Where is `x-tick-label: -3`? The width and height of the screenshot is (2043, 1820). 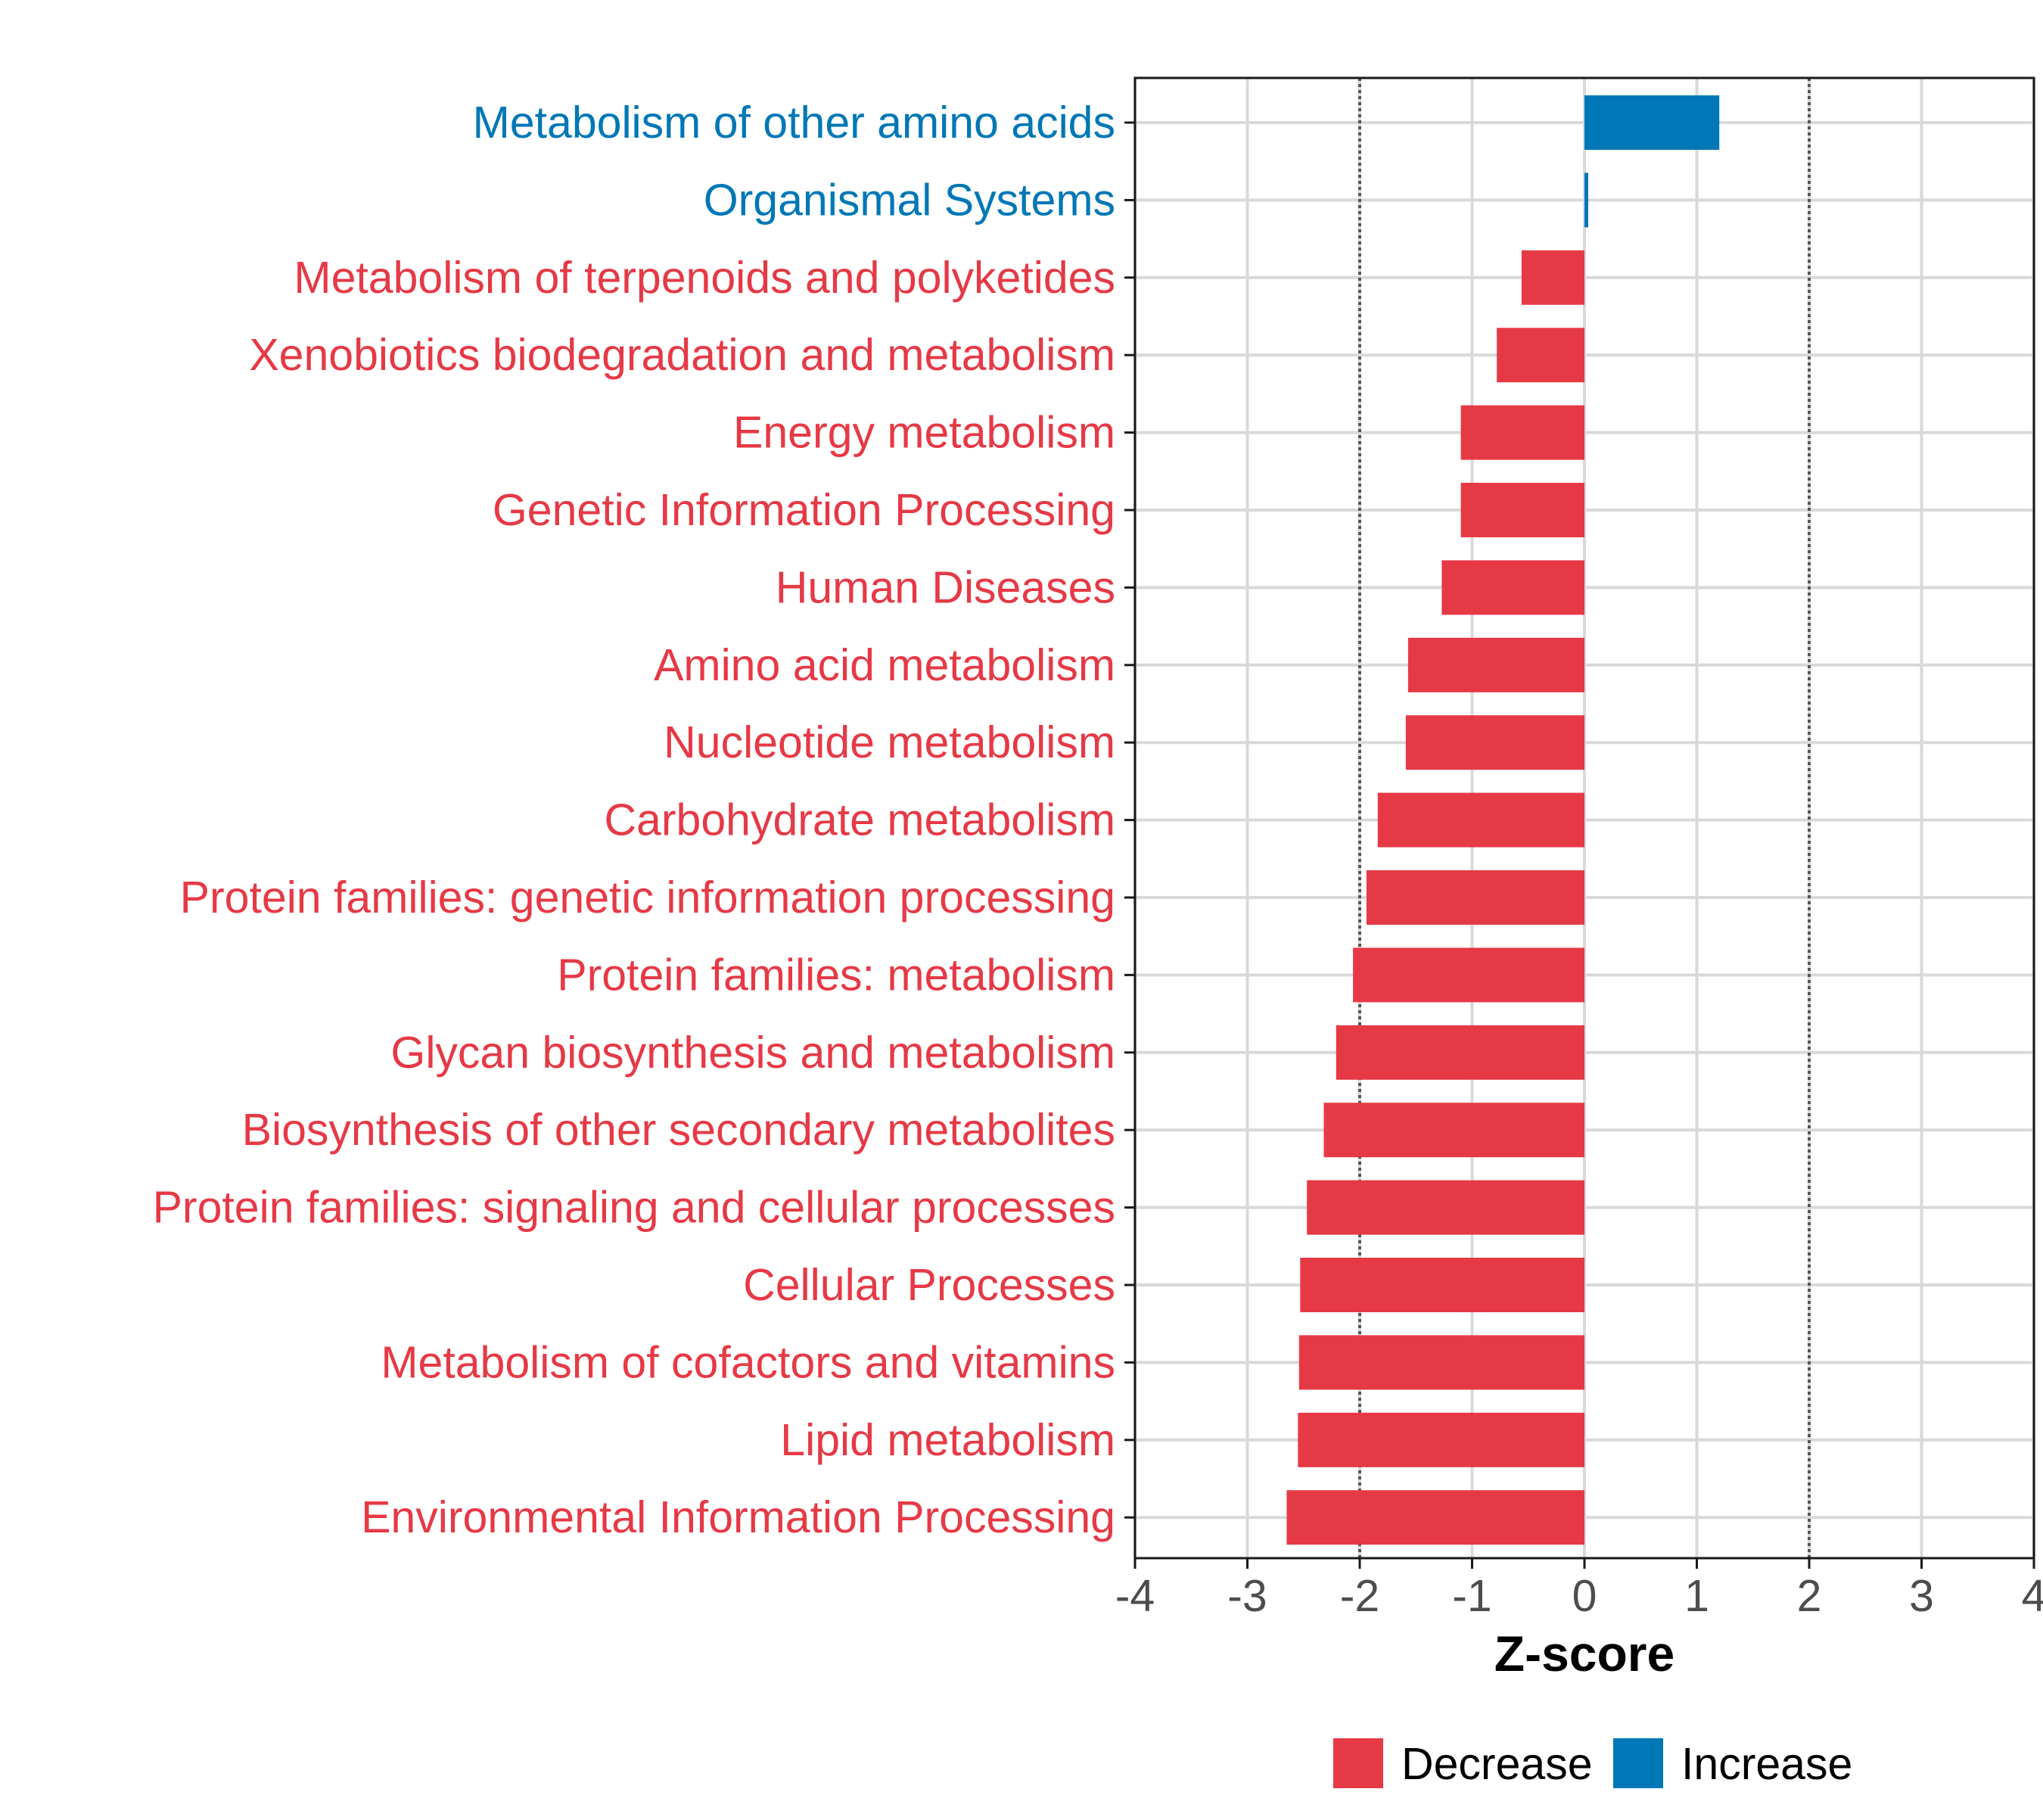 x-tick-label: -3 is located at coordinates (1247, 1596).